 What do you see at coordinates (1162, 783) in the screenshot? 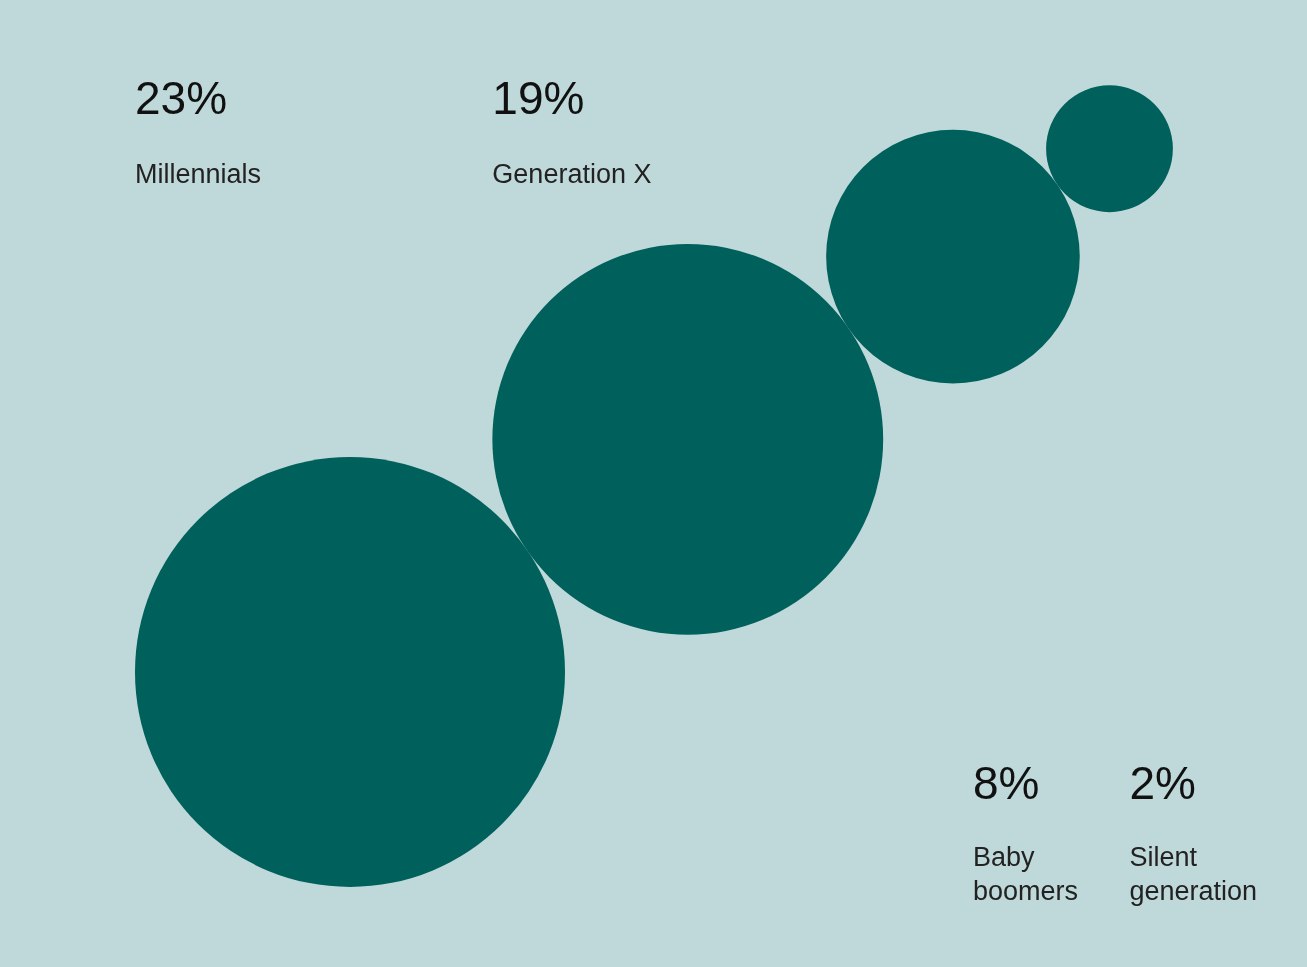
I see `data-label: 2%` at bounding box center [1162, 783].